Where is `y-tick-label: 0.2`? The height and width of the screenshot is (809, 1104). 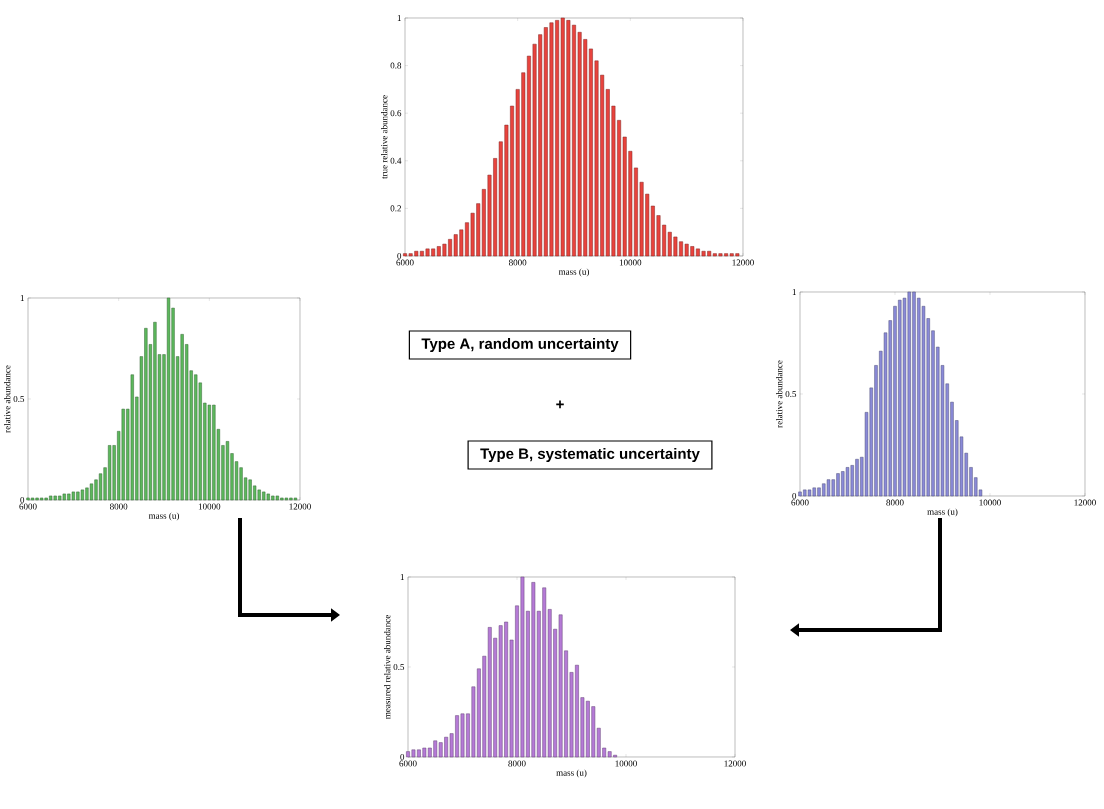
y-tick-label: 0.2 is located at coordinates (395, 208).